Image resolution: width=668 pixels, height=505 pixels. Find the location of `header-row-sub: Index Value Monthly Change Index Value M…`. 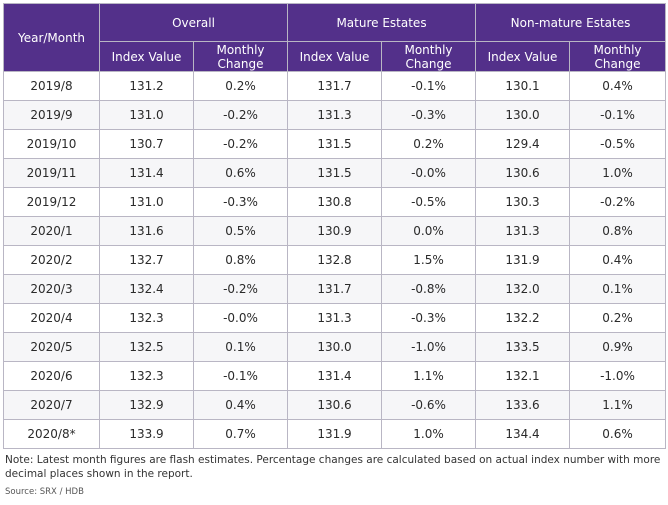

header-row-sub: Index Value Monthly Change Index Value M… is located at coordinates (335, 56).